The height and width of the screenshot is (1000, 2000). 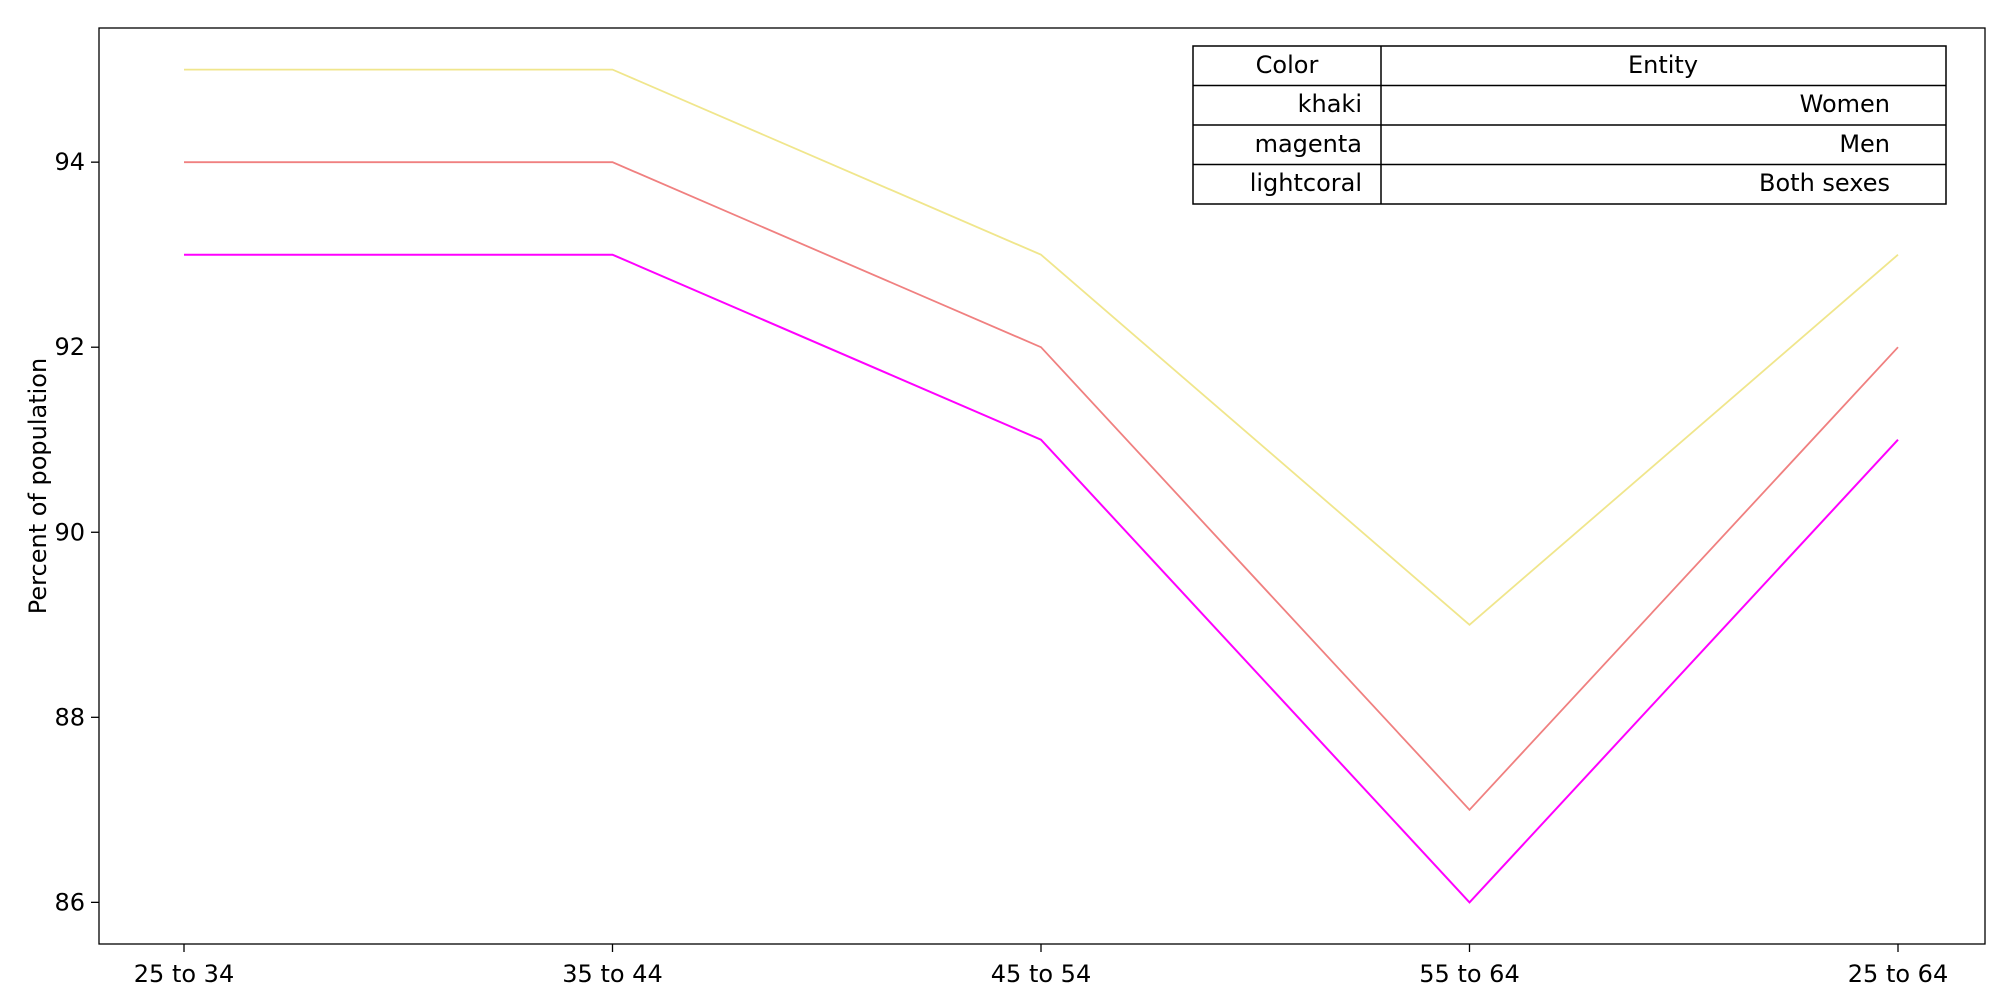 What do you see at coordinates (1306, 183) in the screenshot?
I see `legend-row-color: lightcoral` at bounding box center [1306, 183].